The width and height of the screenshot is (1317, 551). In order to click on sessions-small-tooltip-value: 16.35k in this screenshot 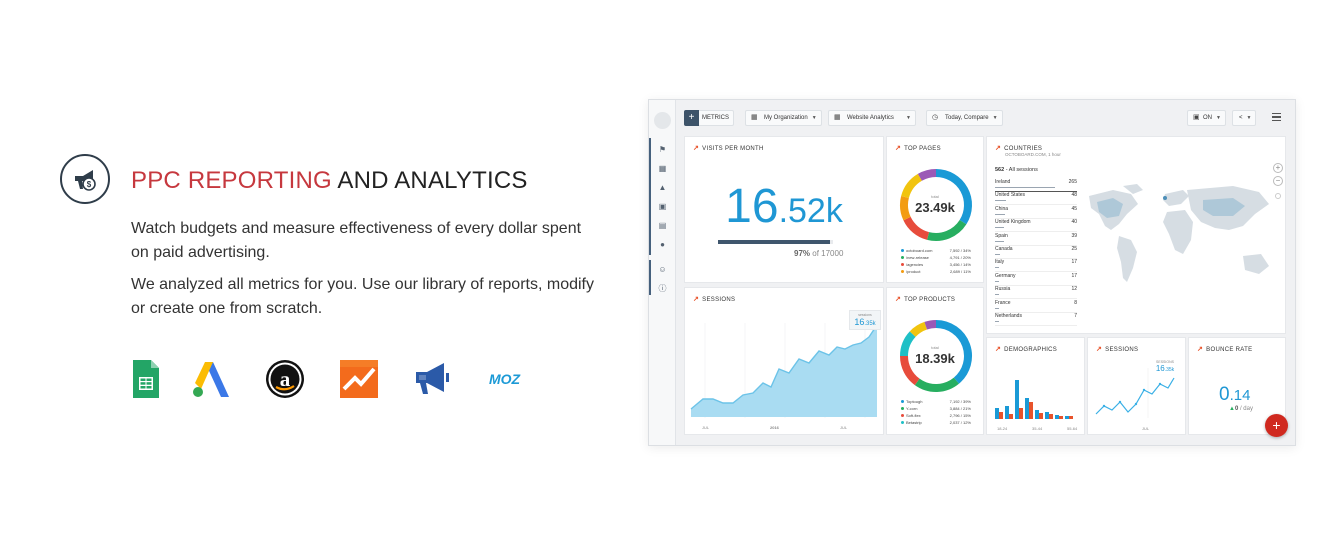, I will do `click(1165, 369)`.